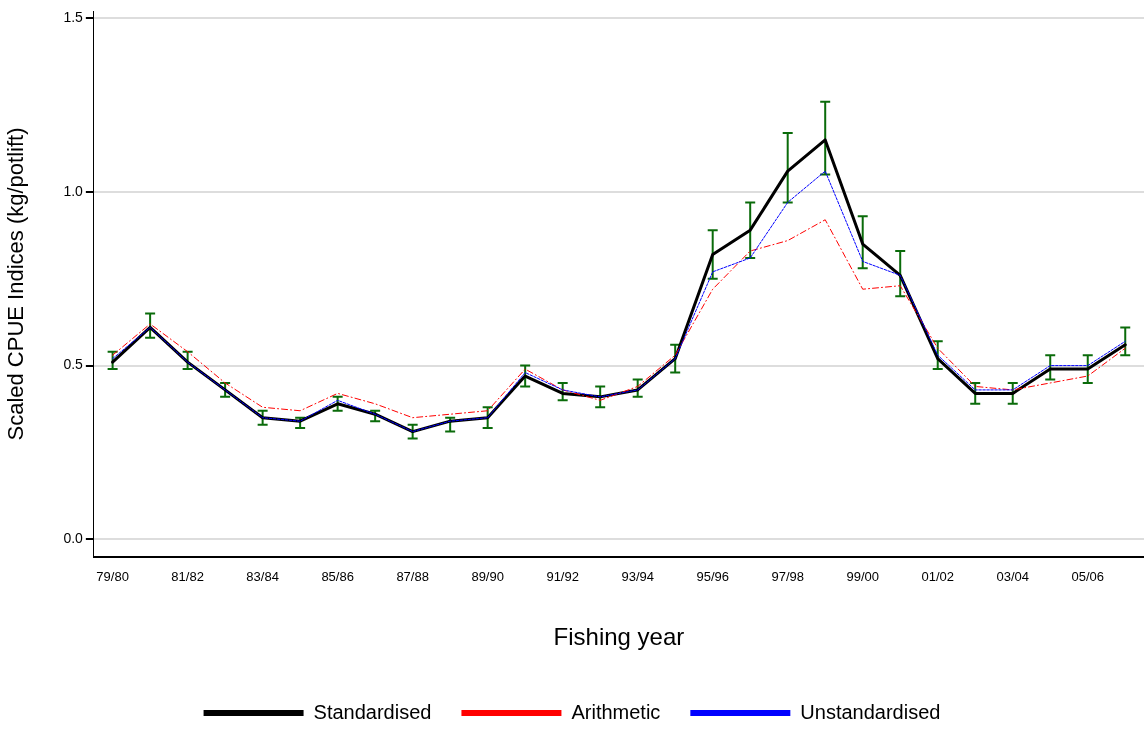 This screenshot has height=733, width=1144. Describe the element at coordinates (787, 576) in the screenshot. I see `x-tick-label: 97/98` at that location.